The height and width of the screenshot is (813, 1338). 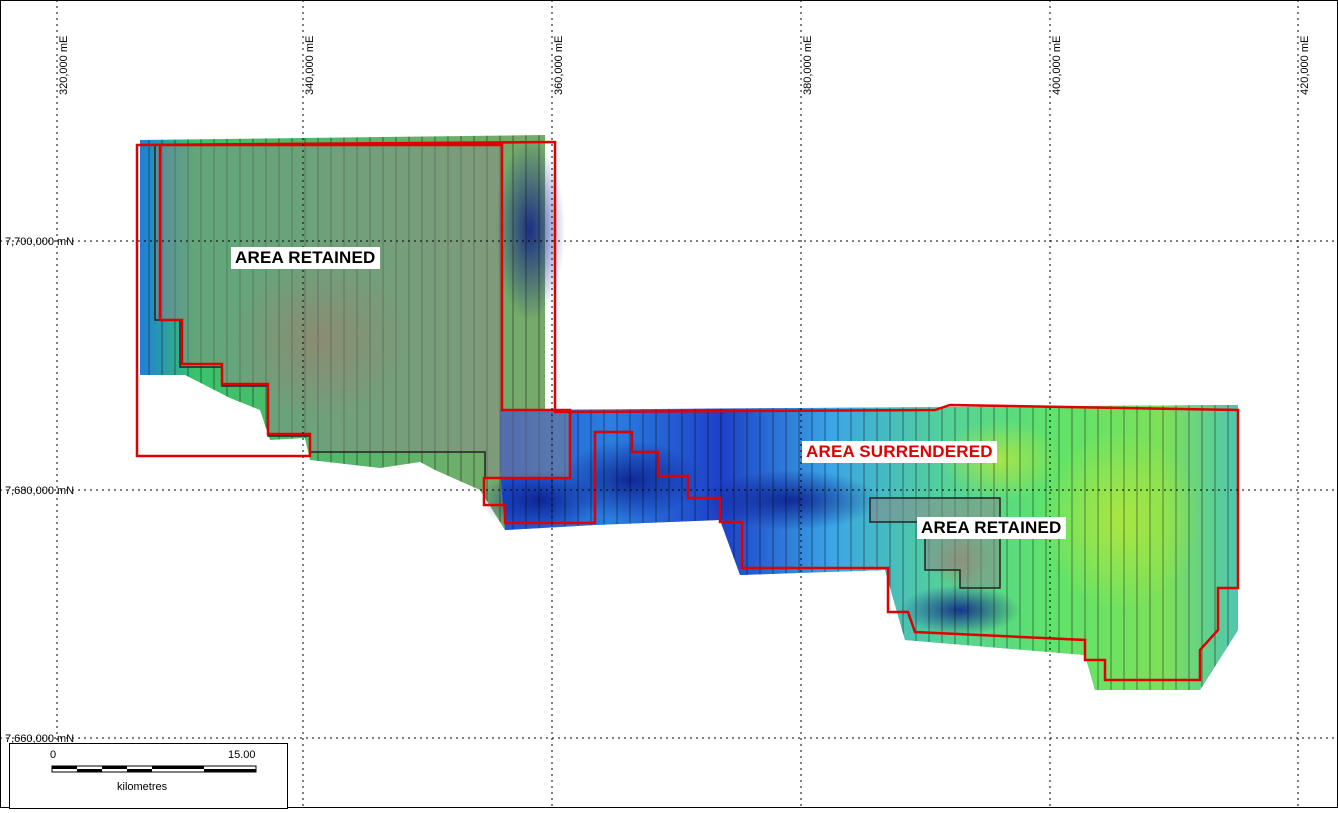 What do you see at coordinates (242, 755) in the screenshot?
I see `scale-end-label: 15.00` at bounding box center [242, 755].